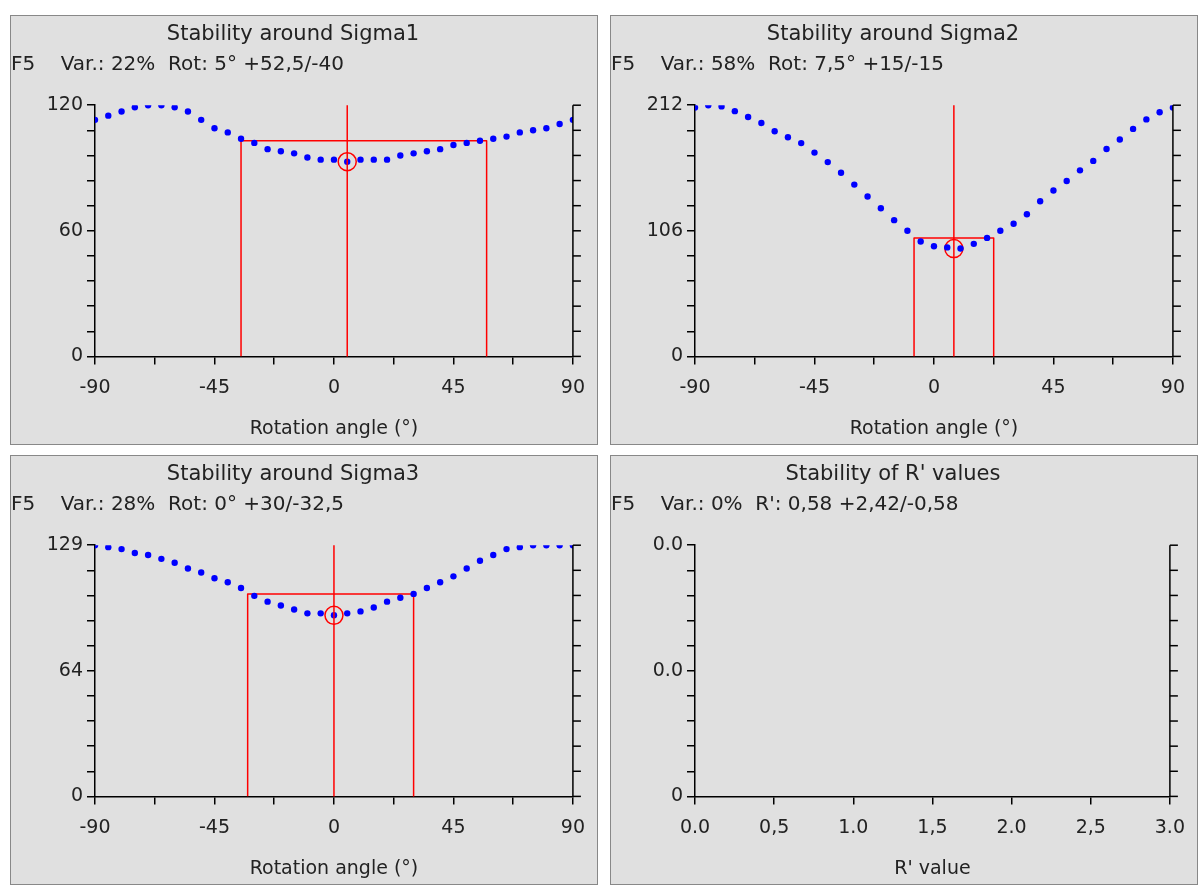 This screenshot has height=890, width=1201. What do you see at coordinates (853, 825) in the screenshot?
I see `x-tick-label: 1.0` at bounding box center [853, 825].